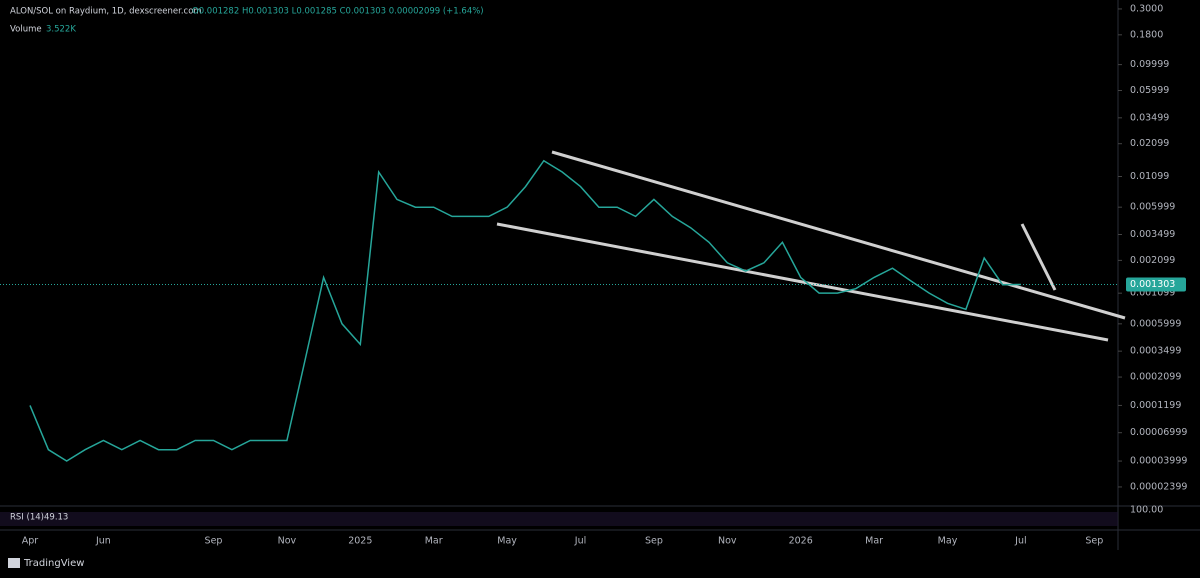 This screenshot has width=1200, height=578. I want to click on rsi-label: RSI (14), so click(27, 518).